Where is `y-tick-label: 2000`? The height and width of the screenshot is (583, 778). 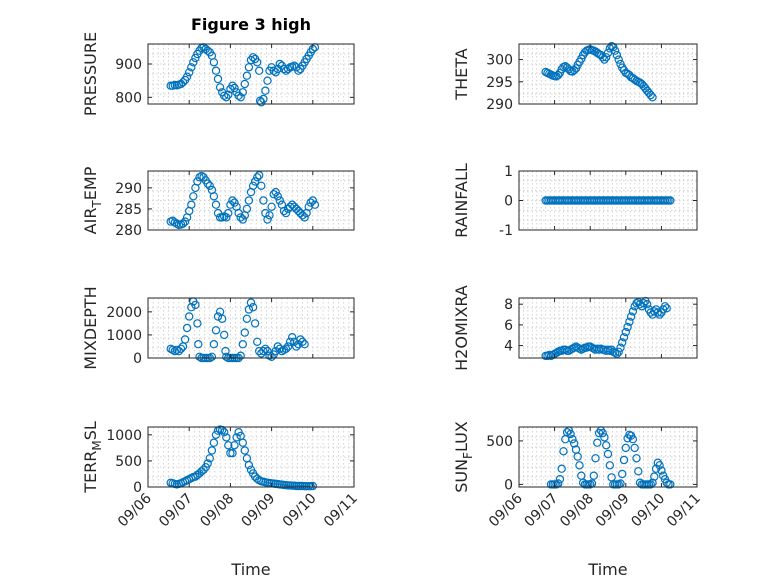 y-tick-label: 2000 is located at coordinates (124, 313).